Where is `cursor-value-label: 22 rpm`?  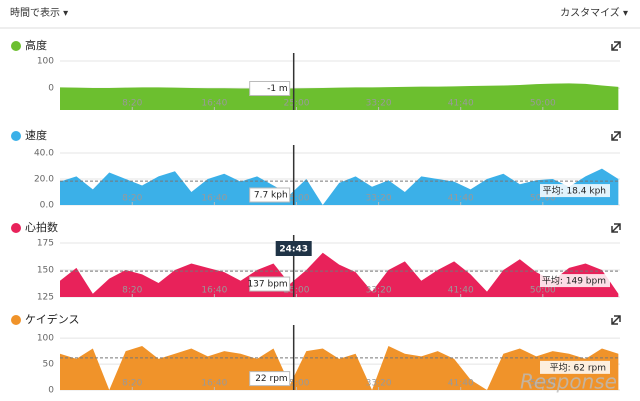 cursor-value-label: 22 rpm is located at coordinates (271, 379).